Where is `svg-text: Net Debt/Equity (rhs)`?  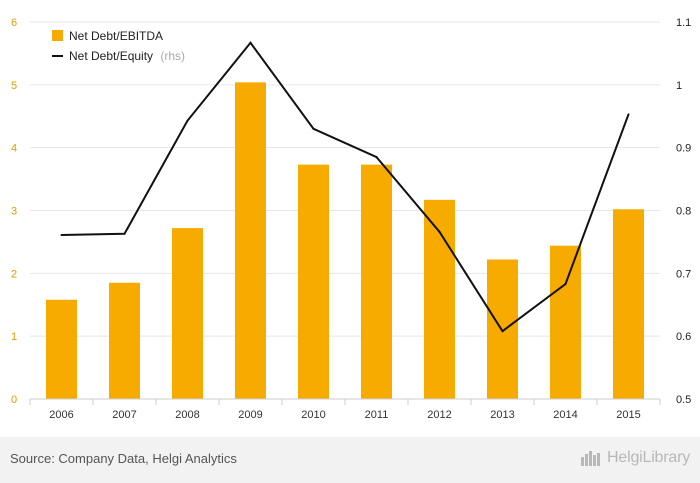
svg-text: Net Debt/Equity (rhs) is located at coordinates (127, 56).